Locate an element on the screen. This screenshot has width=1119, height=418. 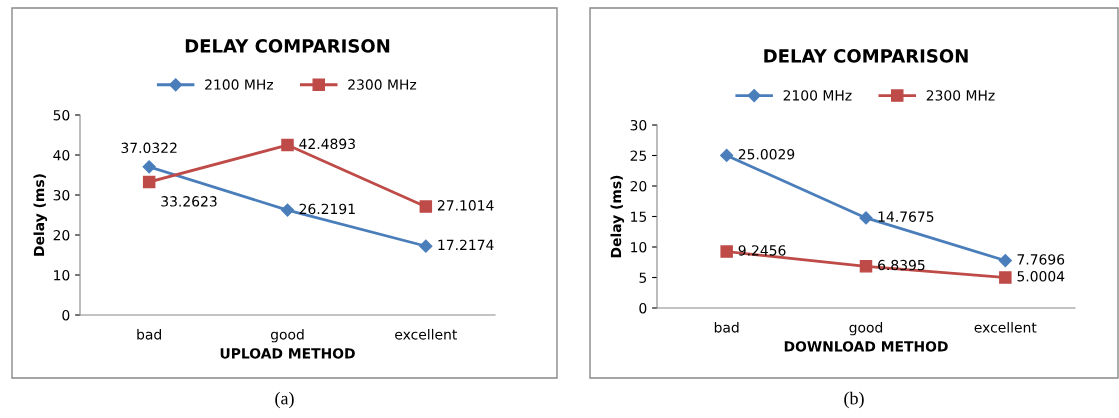
y-tick-label: 15 is located at coordinates (639, 216).